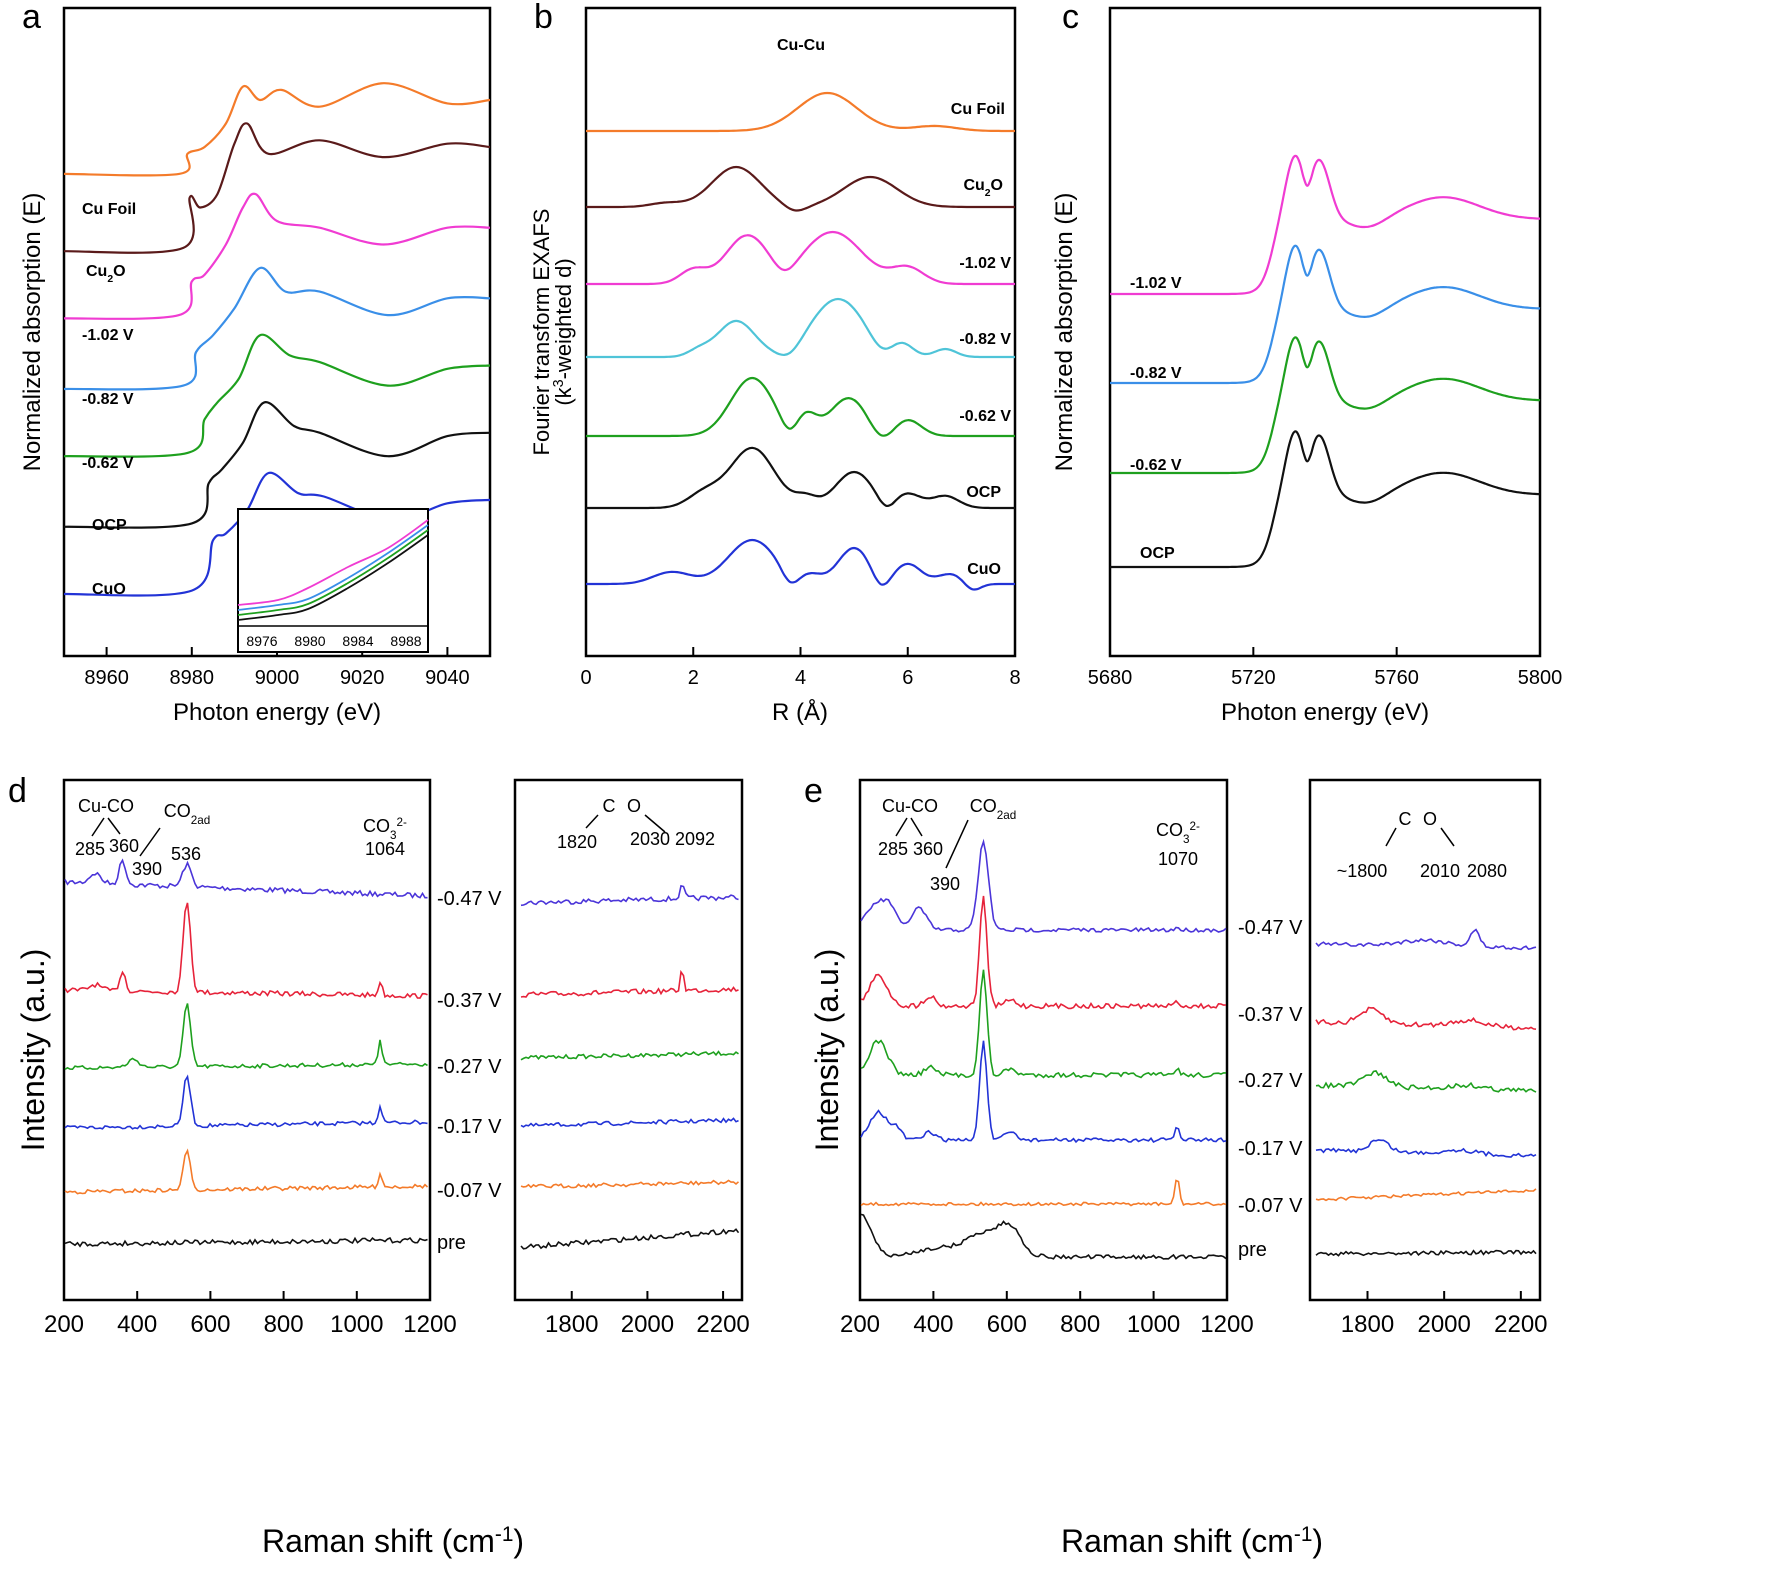 This screenshot has width=1772, height=1584. Describe the element at coordinates (983, 492) in the screenshot. I see `legend-label-b: OCP` at that location.